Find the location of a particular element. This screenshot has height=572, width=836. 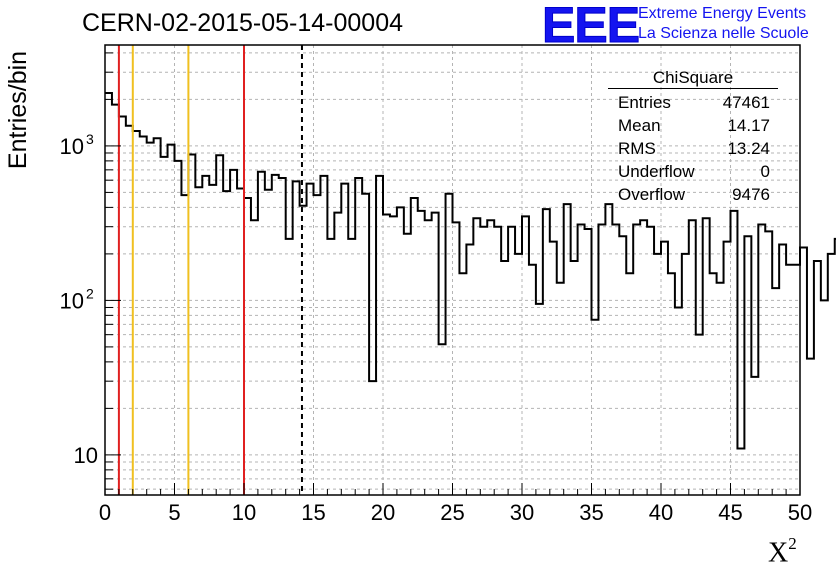

x-tick-label: 30 is located at coordinates (522, 512).